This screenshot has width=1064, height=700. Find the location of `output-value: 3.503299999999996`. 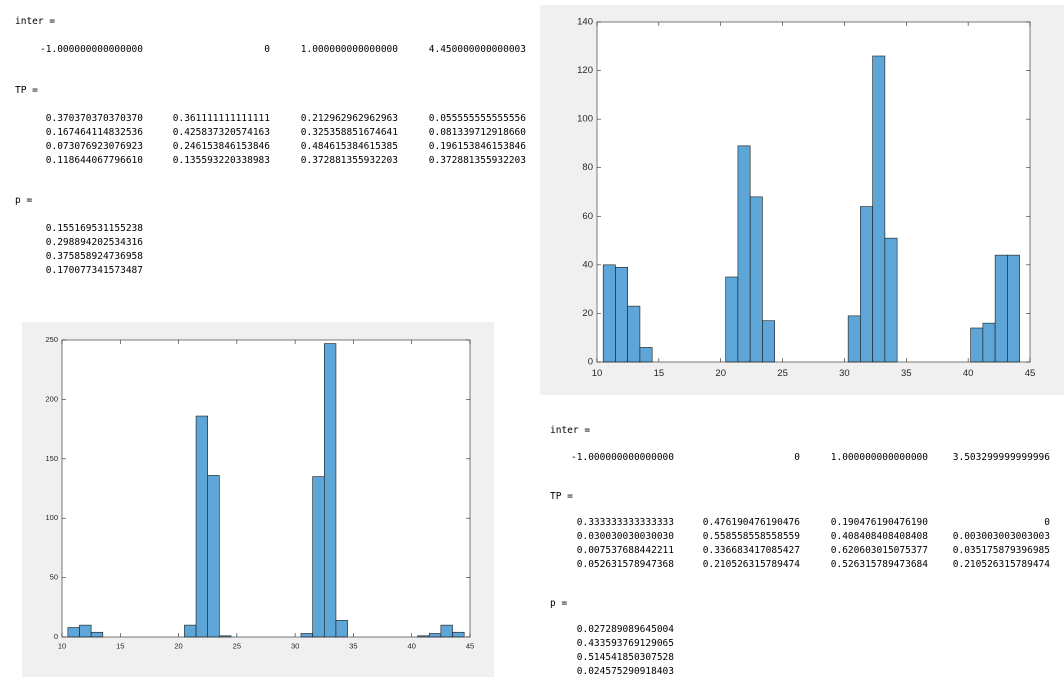

output-value: 3.503299999999996 is located at coordinates (1002, 457).